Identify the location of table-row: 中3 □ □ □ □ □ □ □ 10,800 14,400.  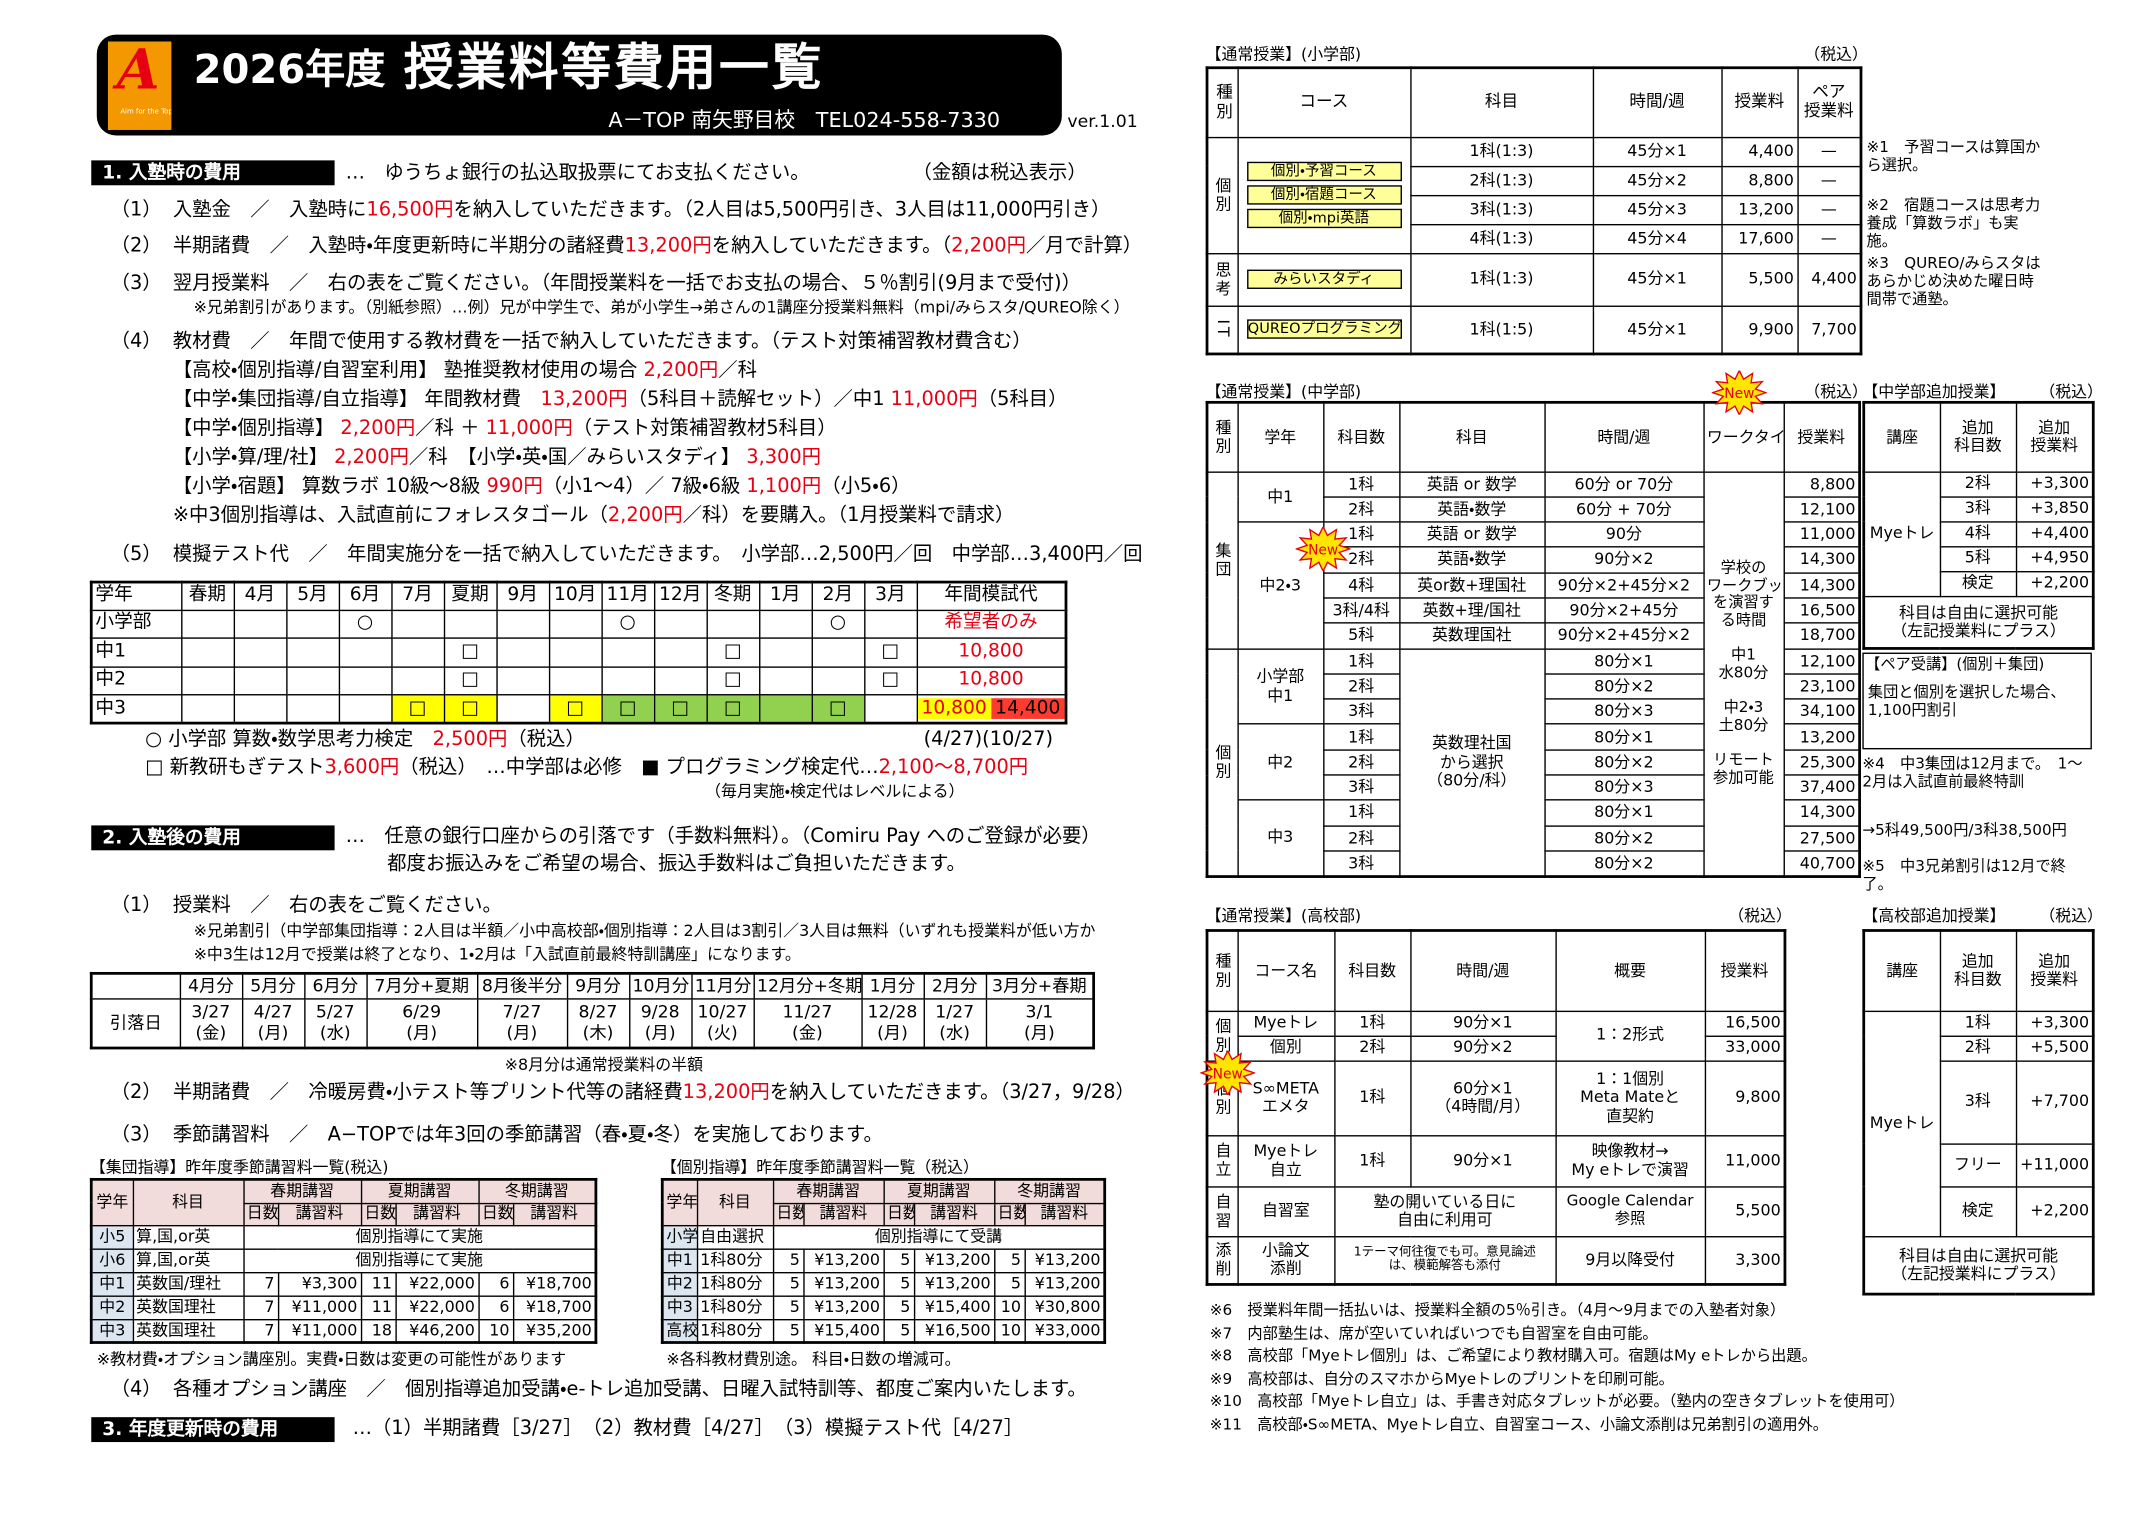
(578, 709).